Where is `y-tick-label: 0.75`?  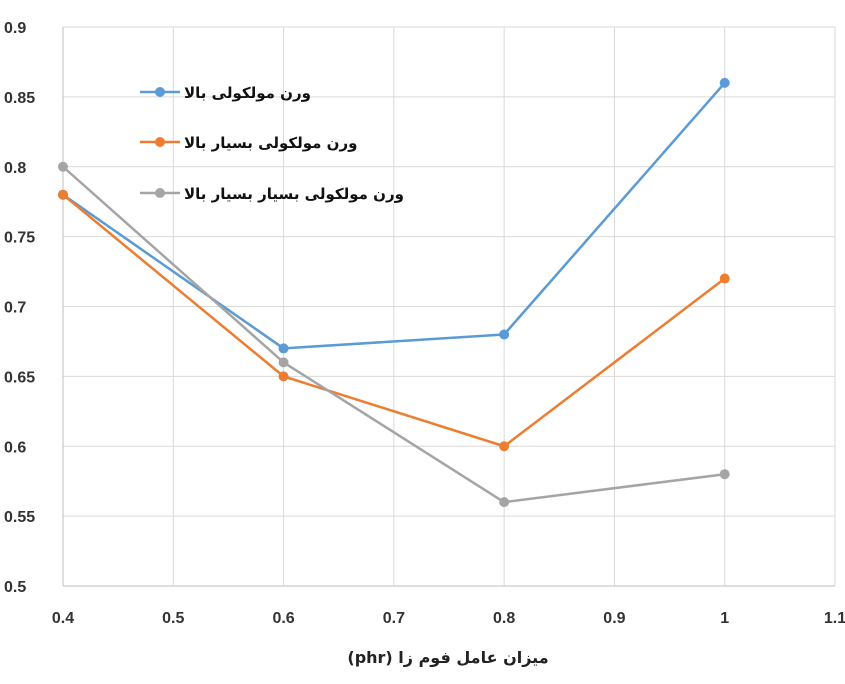
y-tick-label: 0.75 is located at coordinates (19, 238).